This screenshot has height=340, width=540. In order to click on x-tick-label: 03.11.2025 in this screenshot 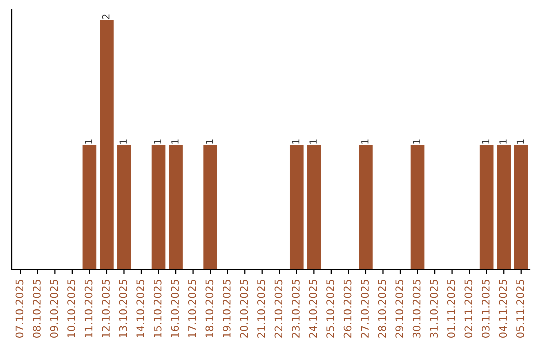, I will do `click(486, 309)`.